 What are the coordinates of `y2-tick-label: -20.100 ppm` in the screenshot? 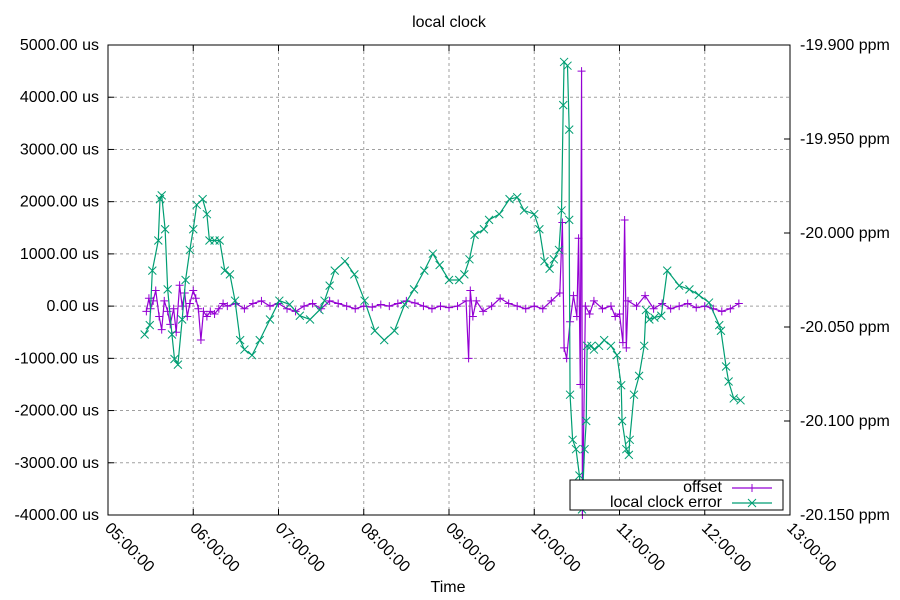 It's located at (845, 421).